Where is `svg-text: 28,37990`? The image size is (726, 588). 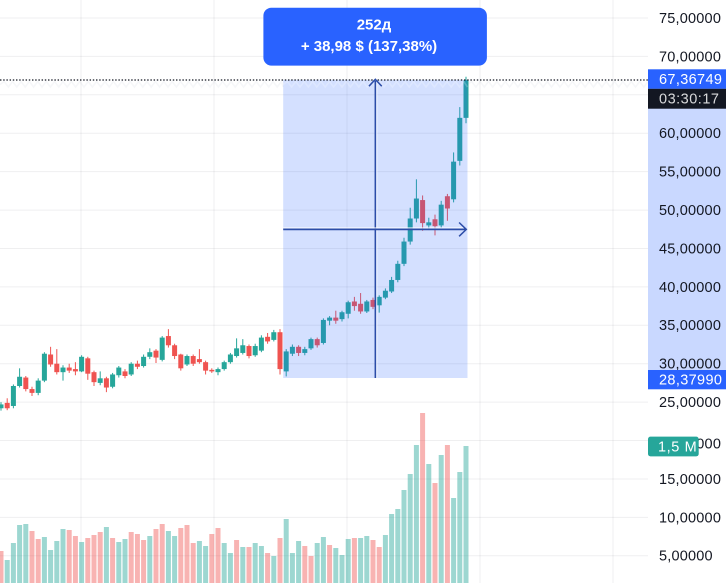 svg-text: 28,37990 is located at coordinates (690, 380).